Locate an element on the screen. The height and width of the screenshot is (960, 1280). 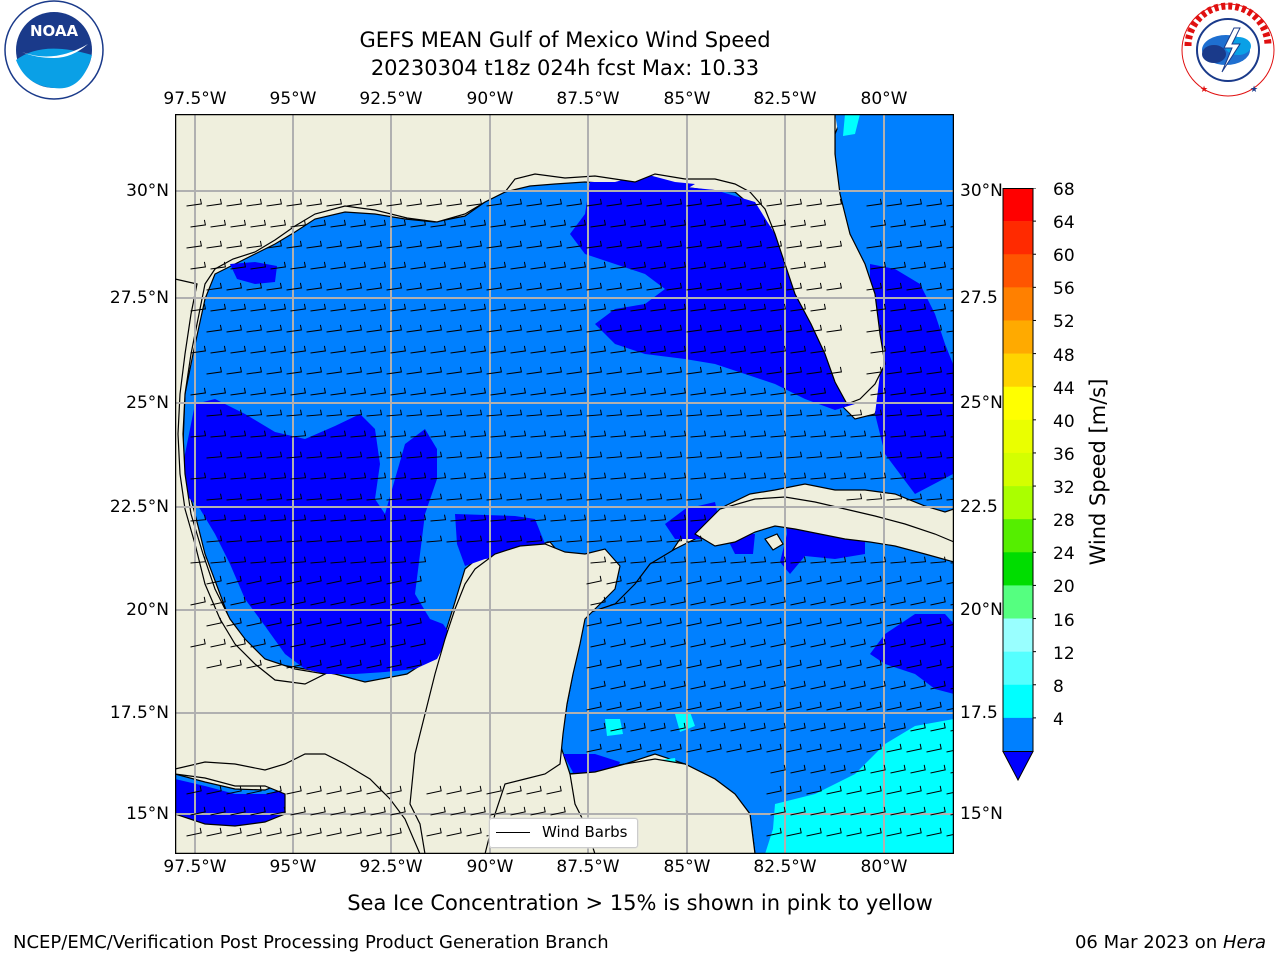
lat-tick-right: 25°N is located at coordinates (981, 403).